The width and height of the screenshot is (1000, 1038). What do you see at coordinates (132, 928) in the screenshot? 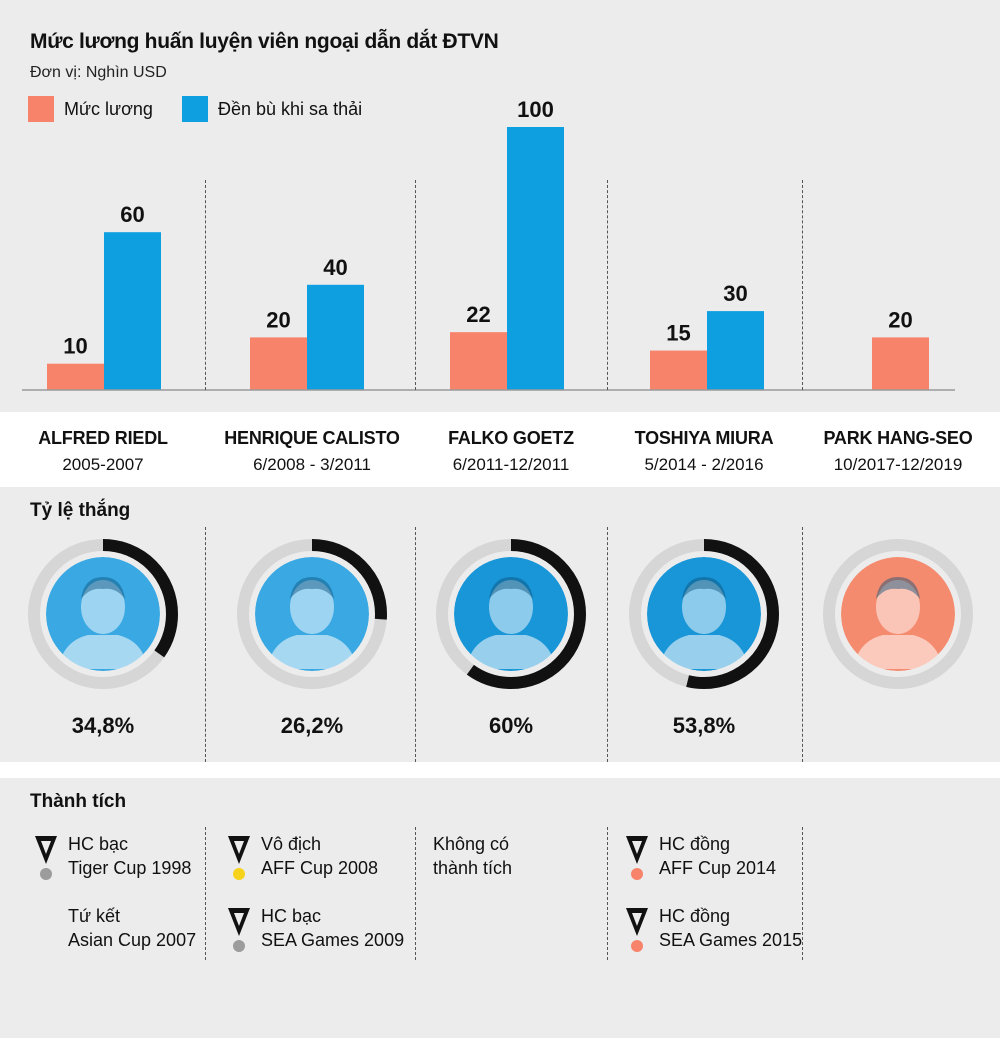
I see `achievement-text: Tứ kết Asian Cup 2007` at bounding box center [132, 928].